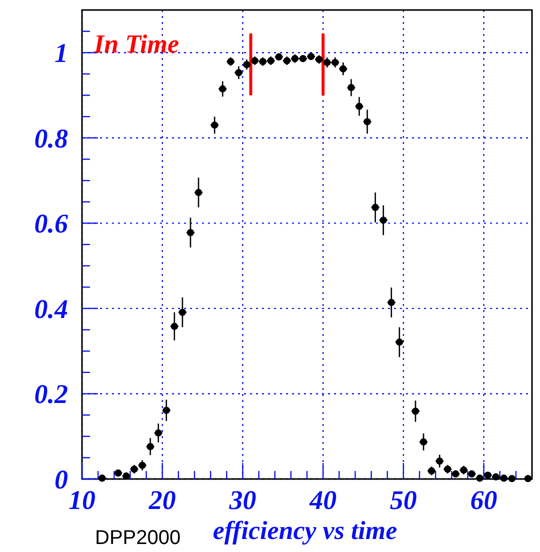  I want to click on x-tick-label: 50, so click(404, 500).